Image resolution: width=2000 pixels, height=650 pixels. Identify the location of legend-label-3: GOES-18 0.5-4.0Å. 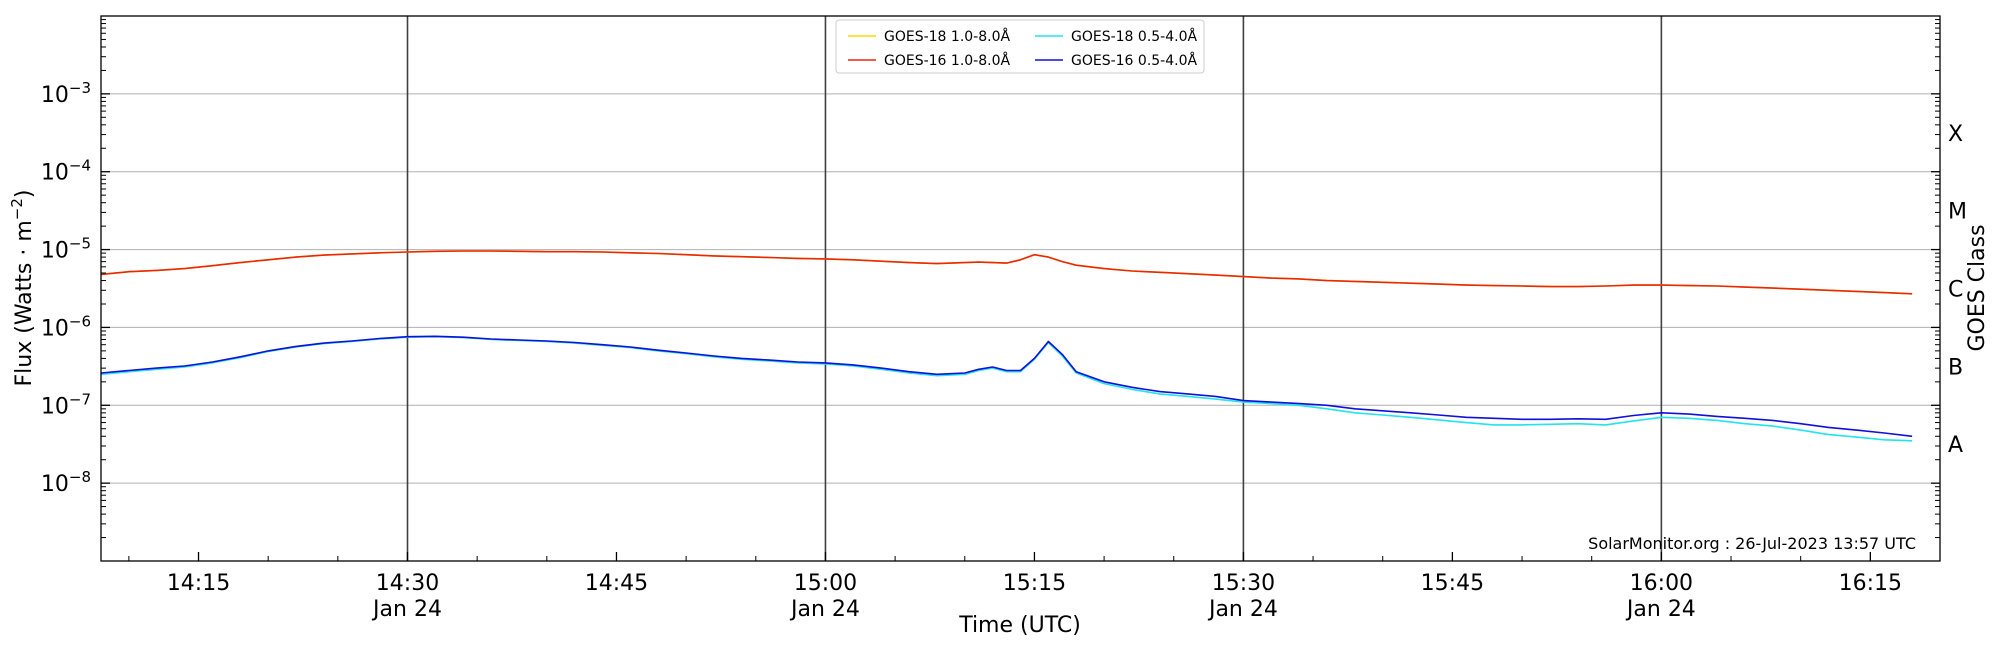
(1134, 36).